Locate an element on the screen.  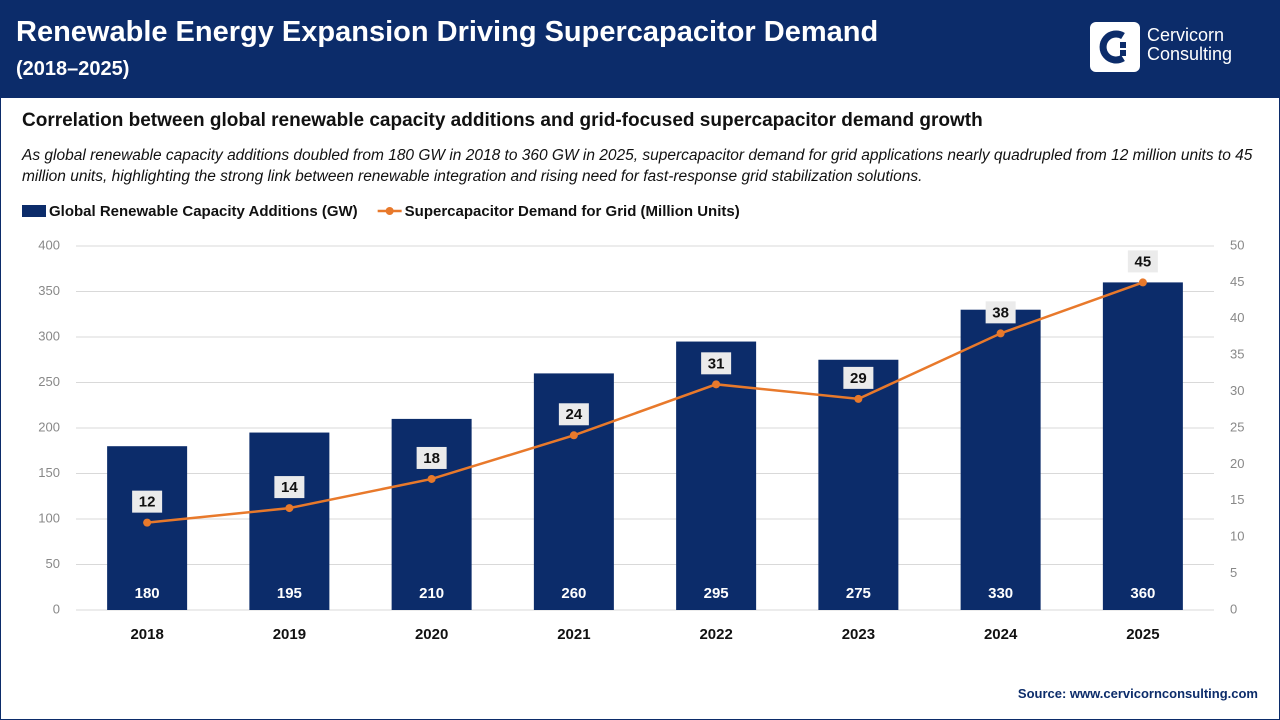
bar-value-label: 330 is located at coordinates (1000, 593).